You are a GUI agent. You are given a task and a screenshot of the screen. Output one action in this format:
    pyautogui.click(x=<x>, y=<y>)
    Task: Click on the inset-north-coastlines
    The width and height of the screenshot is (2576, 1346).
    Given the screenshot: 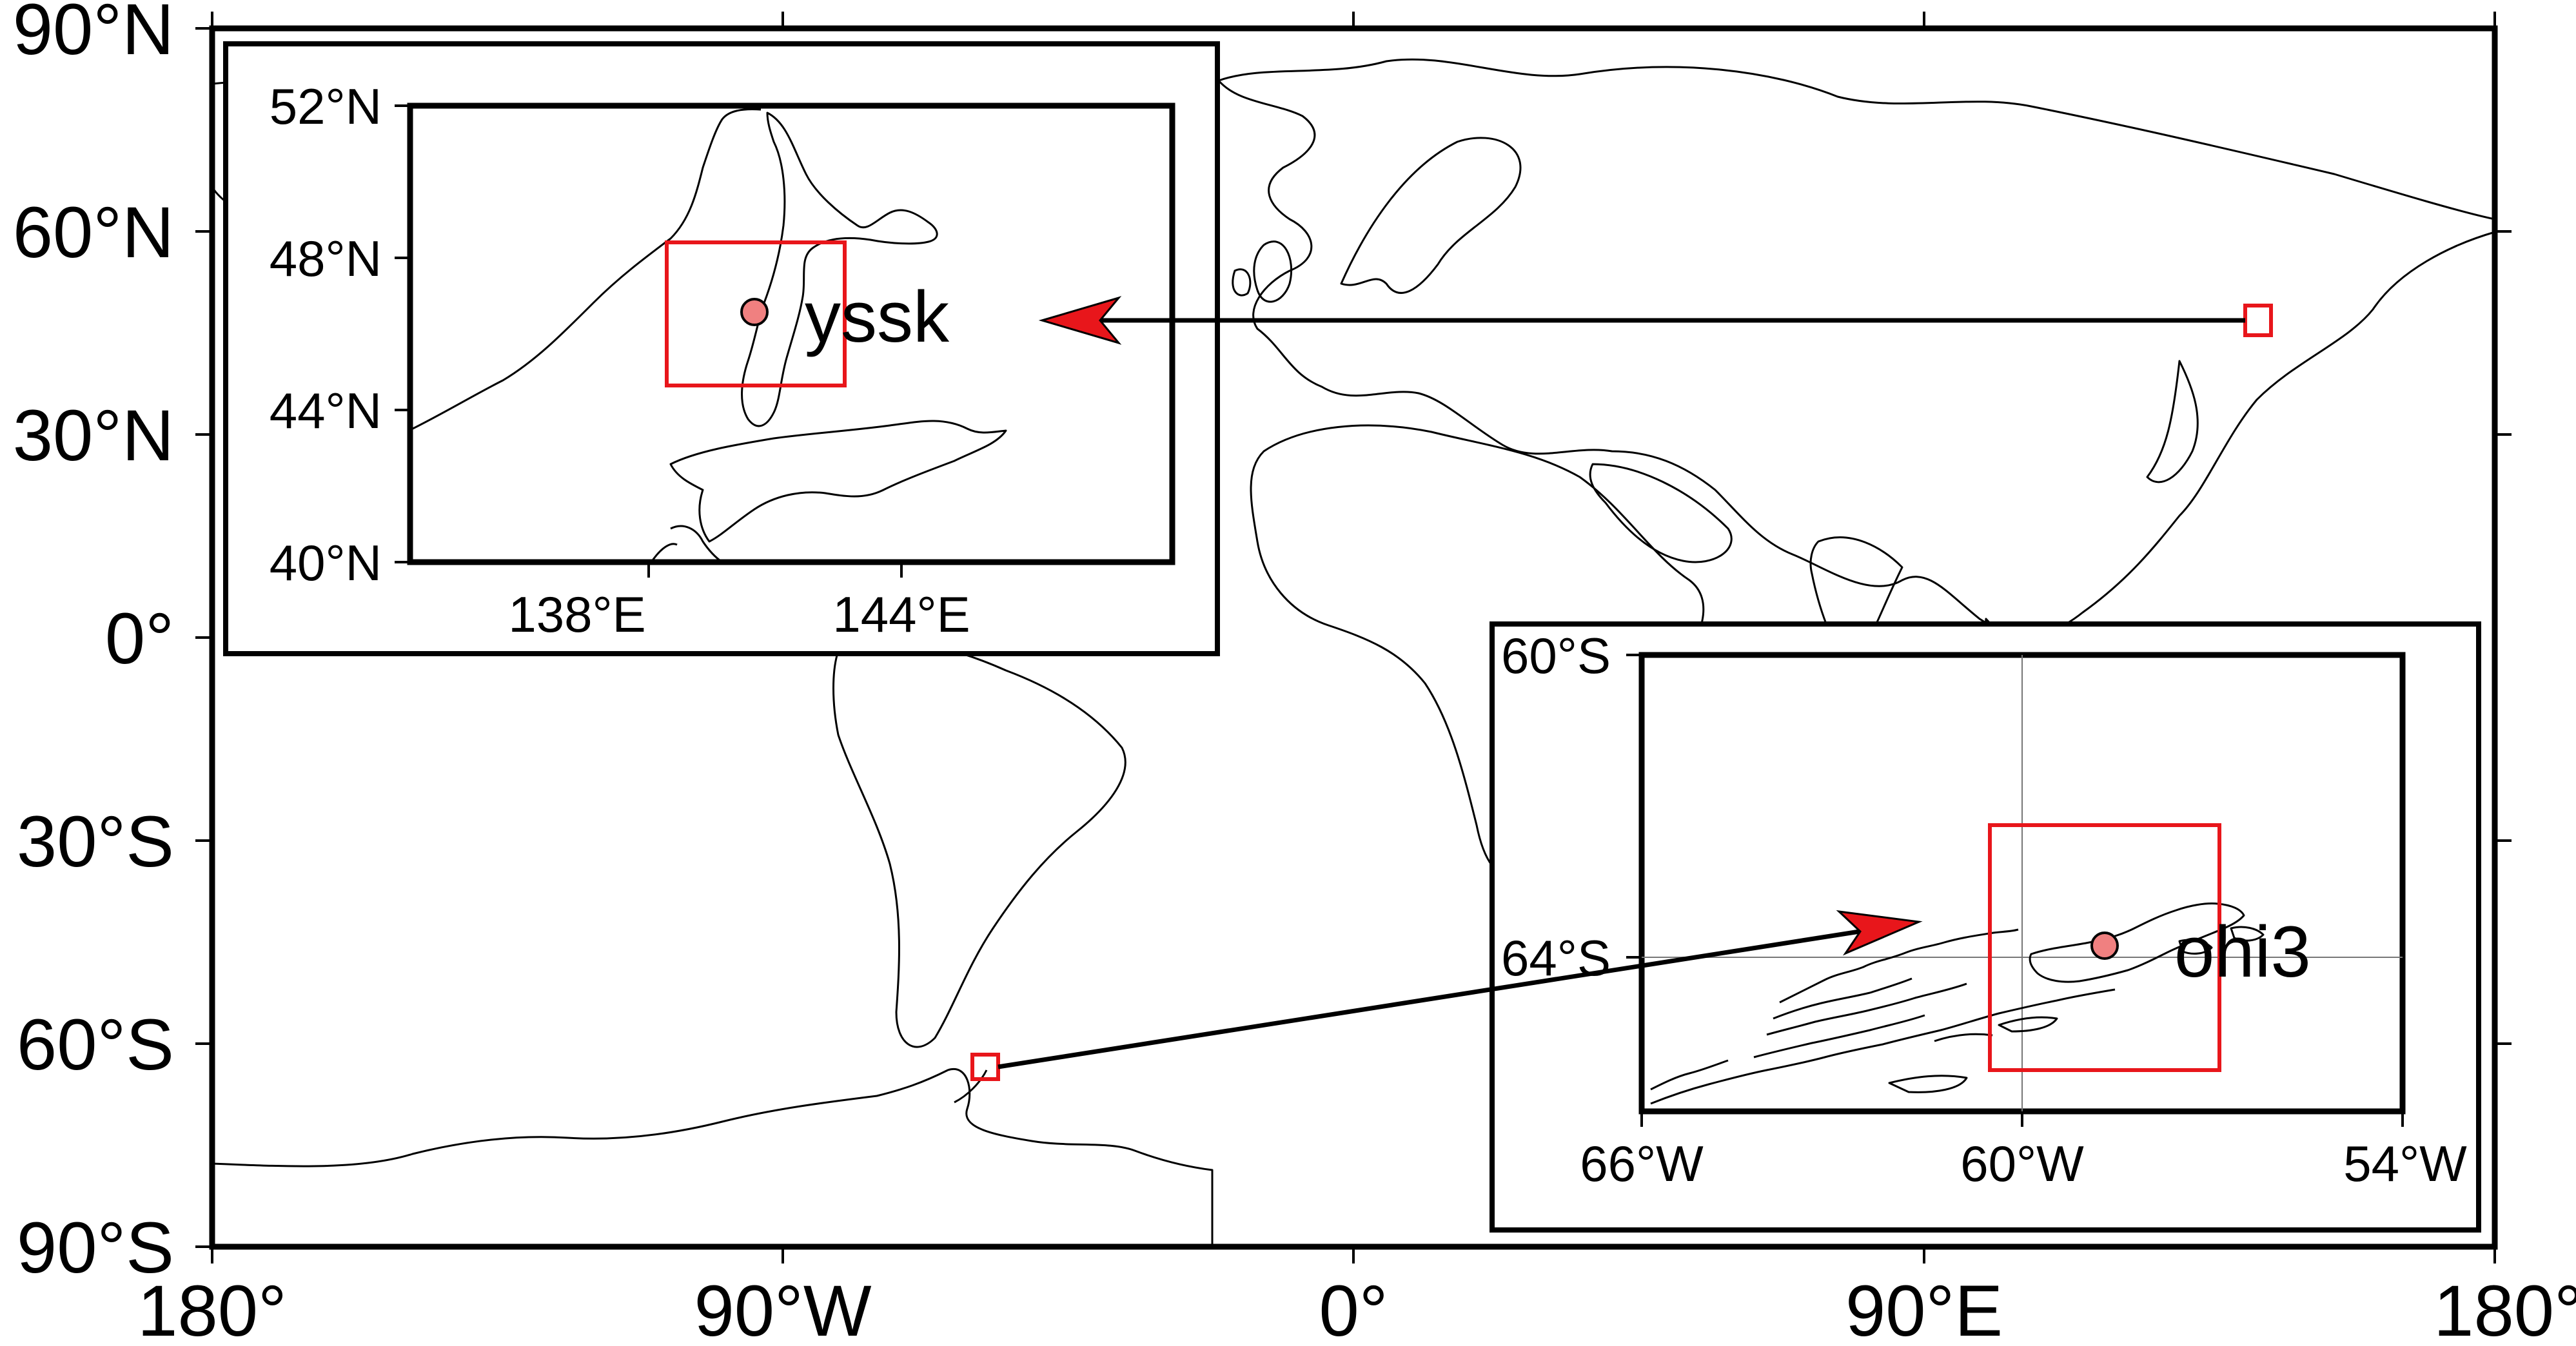 What is the action you would take?
    pyautogui.click(x=709, y=336)
    